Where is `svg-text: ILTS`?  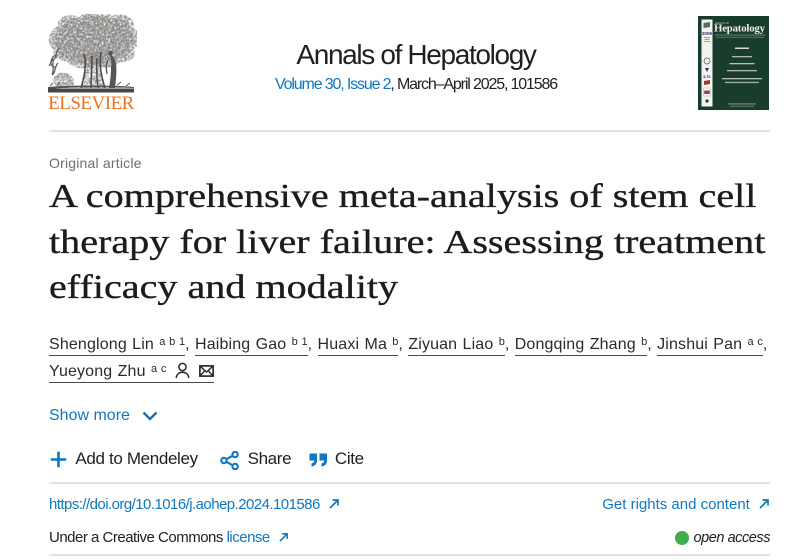
svg-text: ILTS is located at coordinates (707, 77).